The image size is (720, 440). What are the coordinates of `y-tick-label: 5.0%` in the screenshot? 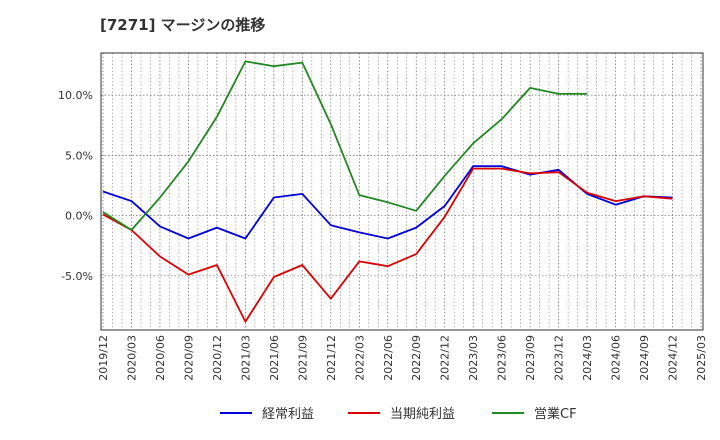 It's located at (79, 155).